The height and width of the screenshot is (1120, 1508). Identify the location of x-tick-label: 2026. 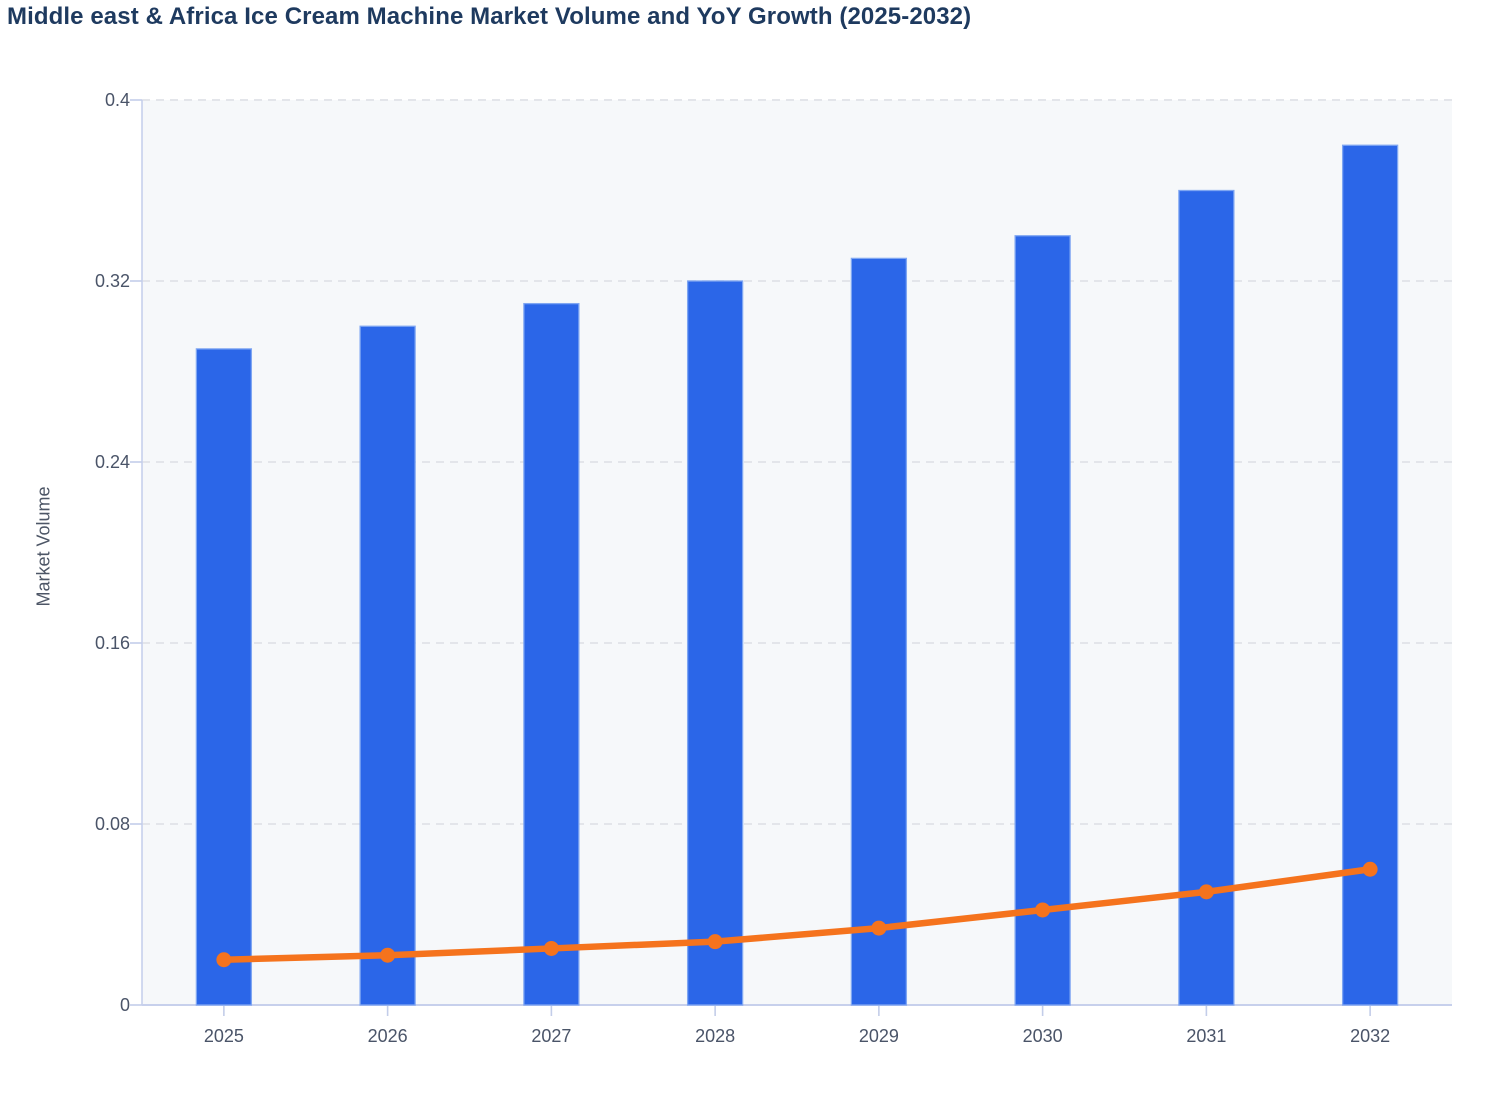
(387, 1036).